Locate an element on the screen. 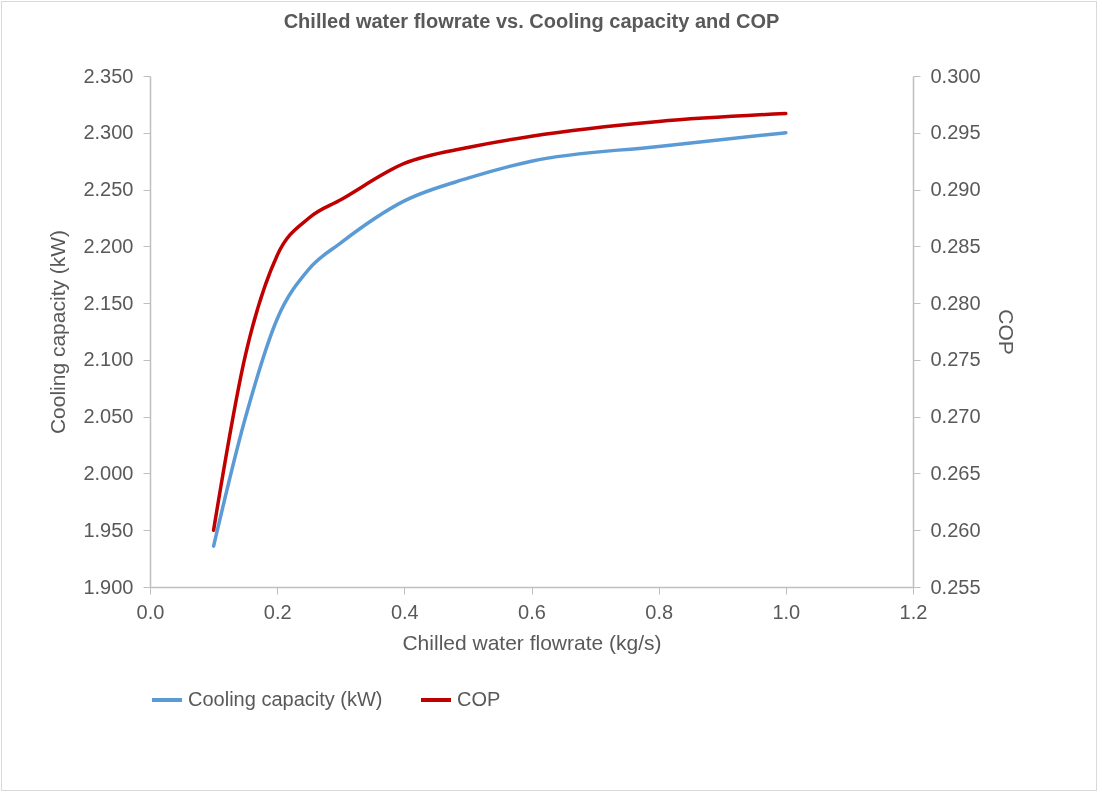 This screenshot has height=796, width=1102. x-tick-label: 0.8 is located at coordinates (659, 611).